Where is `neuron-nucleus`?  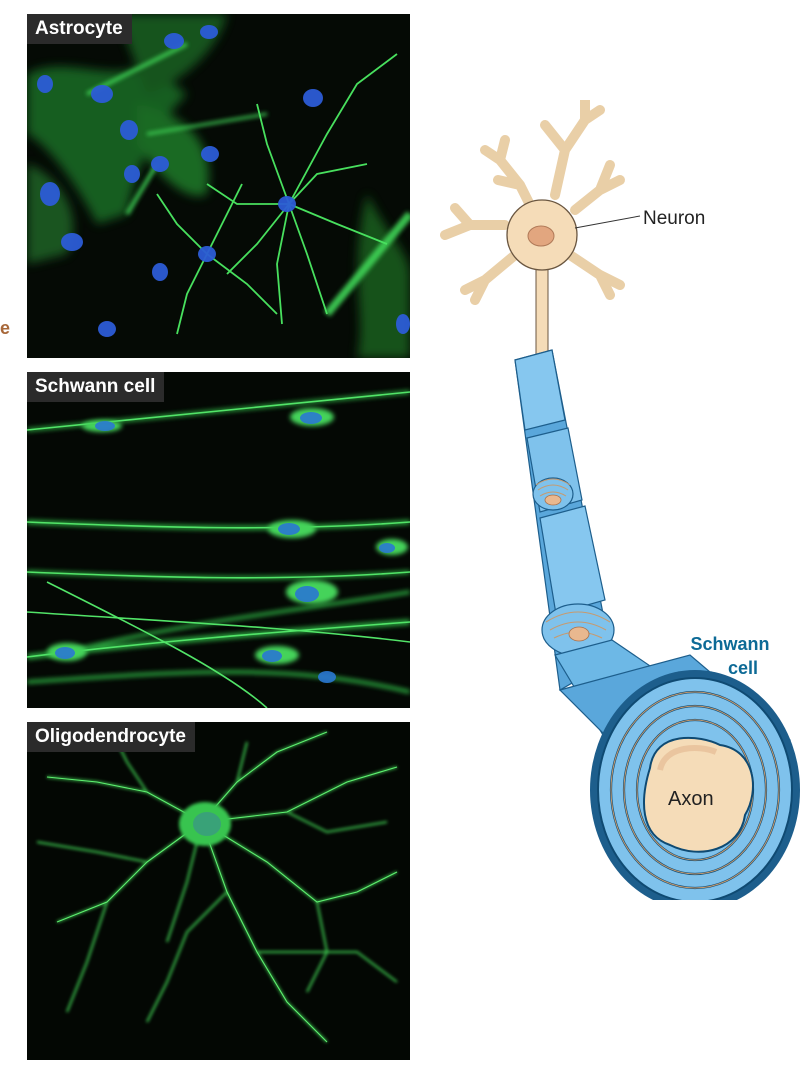
neuron-nucleus is located at coordinates (541, 236).